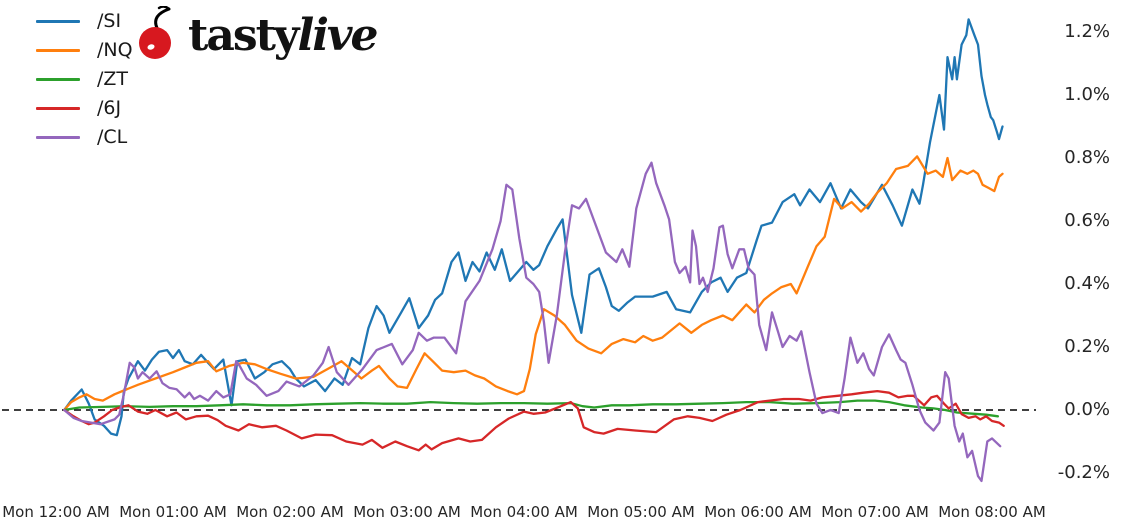 The width and height of the screenshot is (1121, 528). I want to click on legend-item-6j: /6J, so click(84, 108).